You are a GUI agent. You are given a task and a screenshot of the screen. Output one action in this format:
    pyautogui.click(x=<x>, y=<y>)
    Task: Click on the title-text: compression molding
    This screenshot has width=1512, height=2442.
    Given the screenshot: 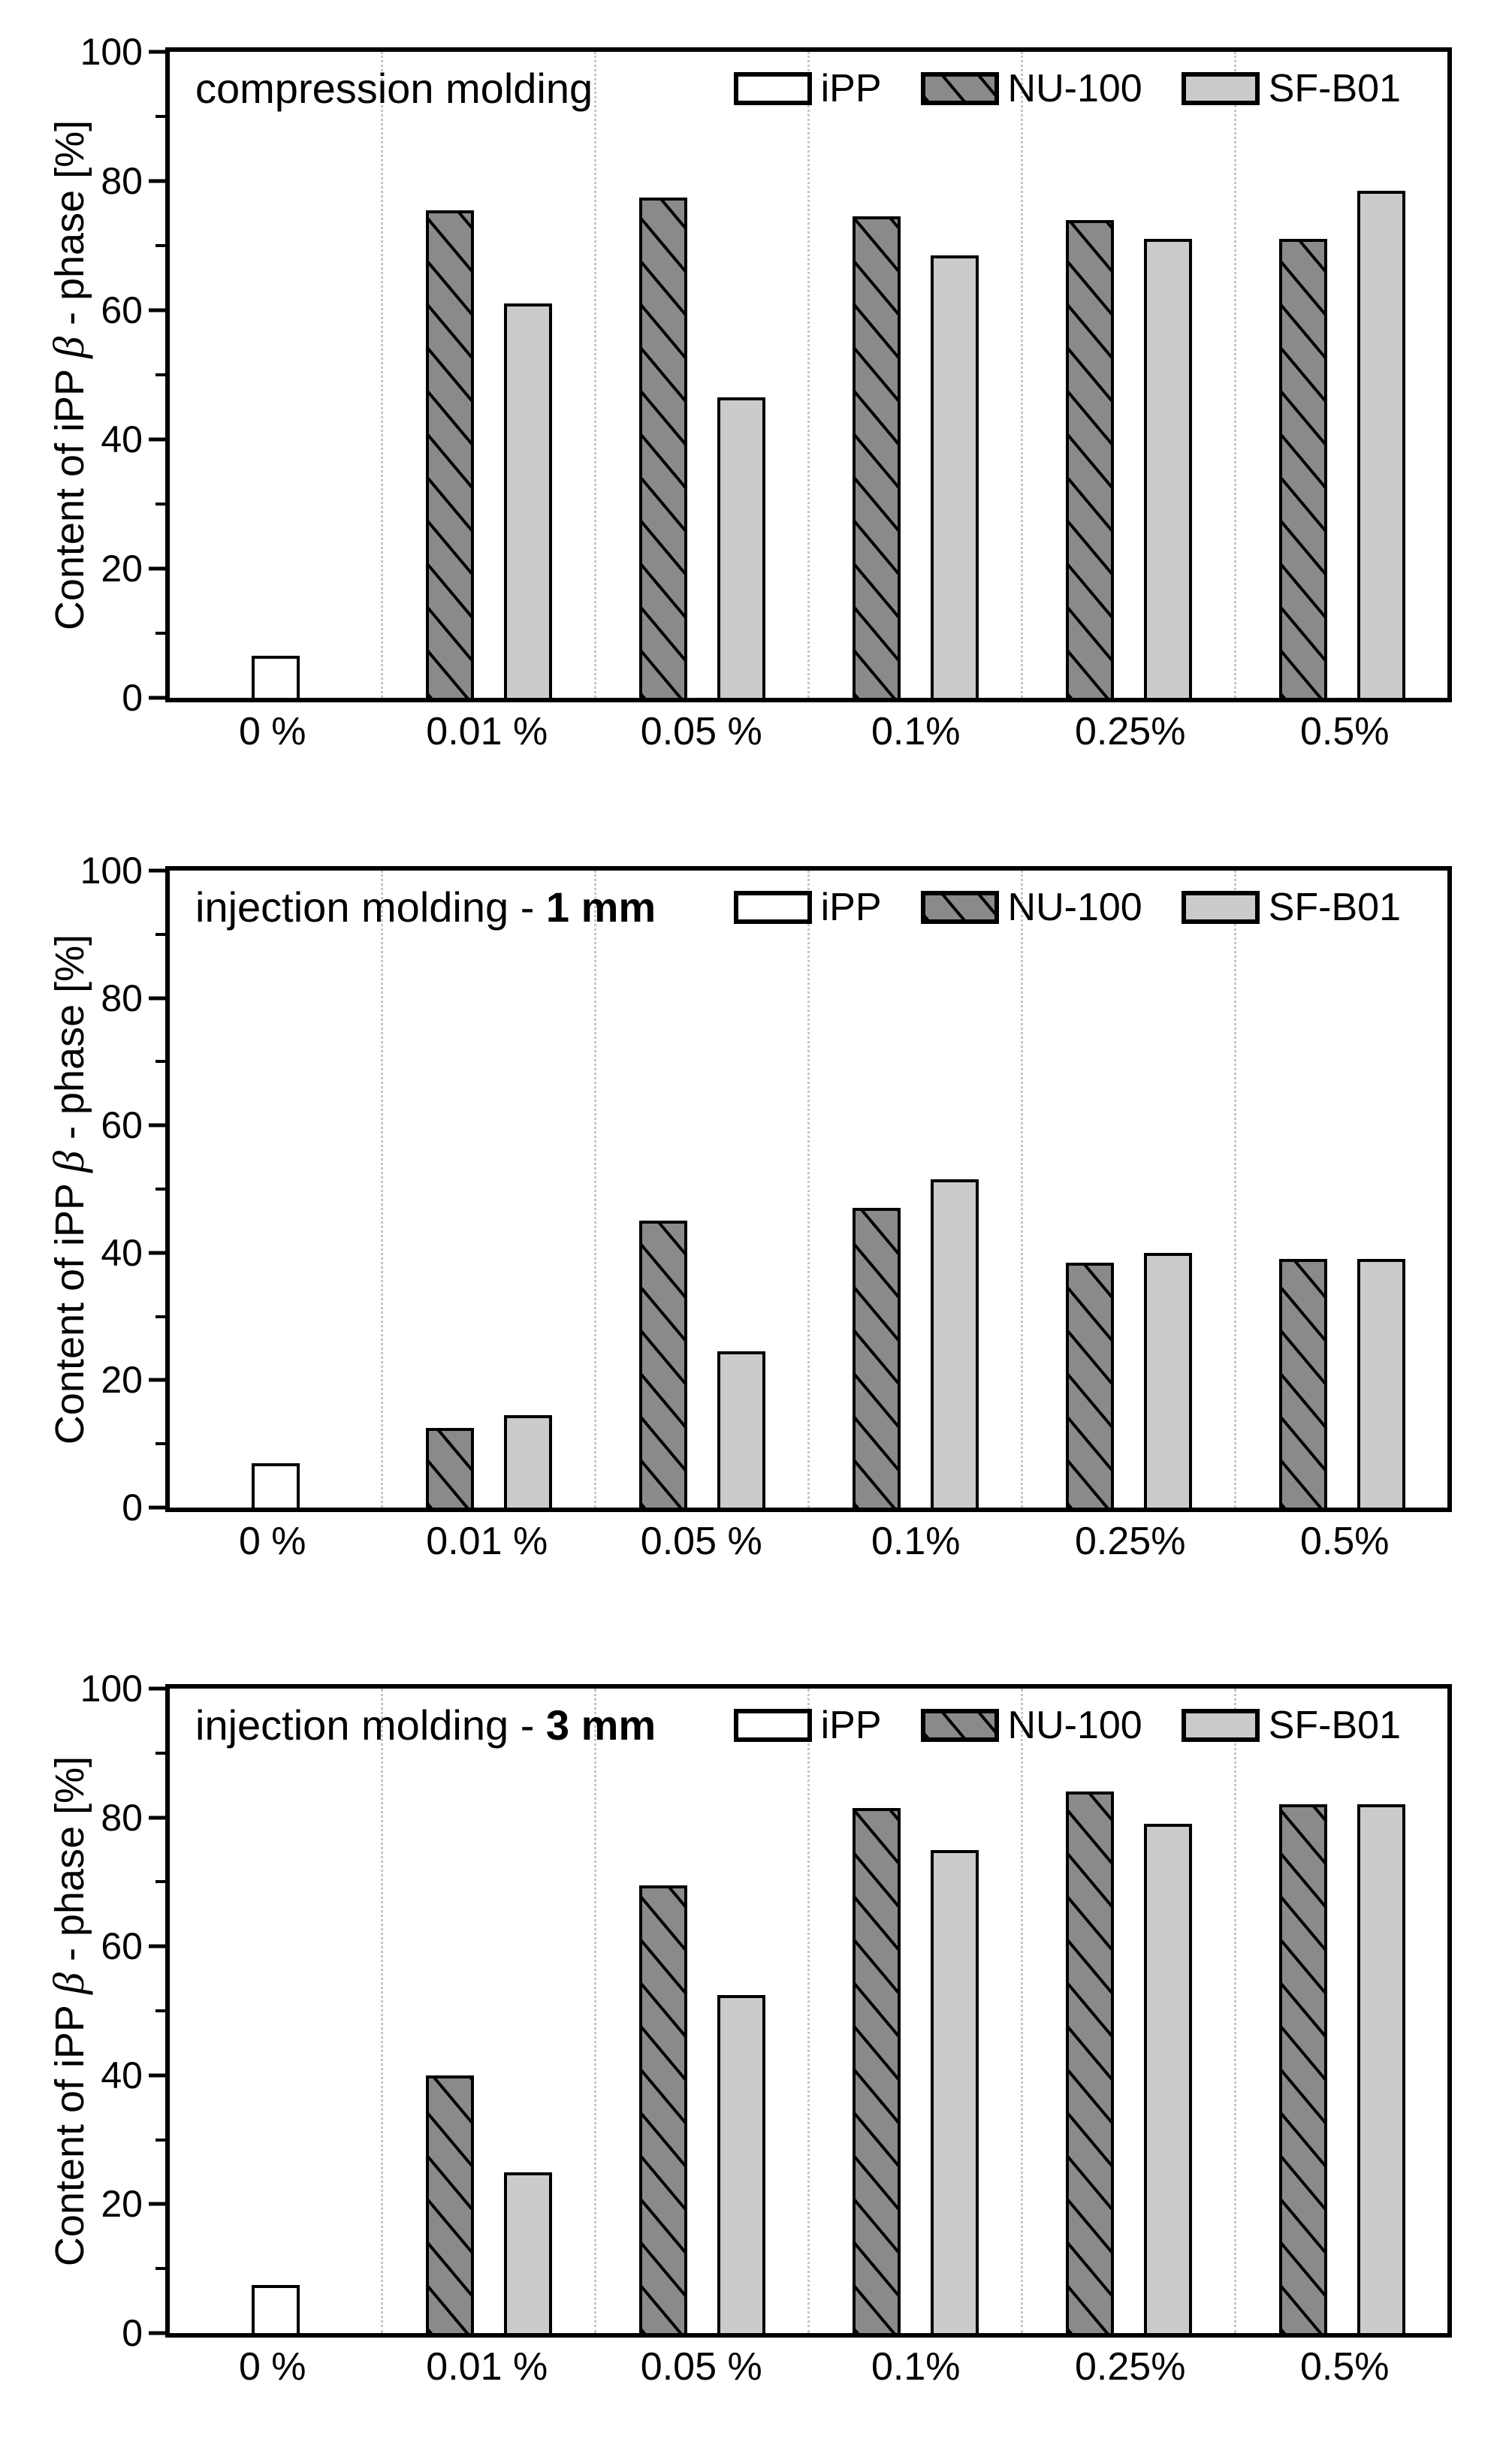 What is the action you would take?
    pyautogui.click(x=394, y=88)
    